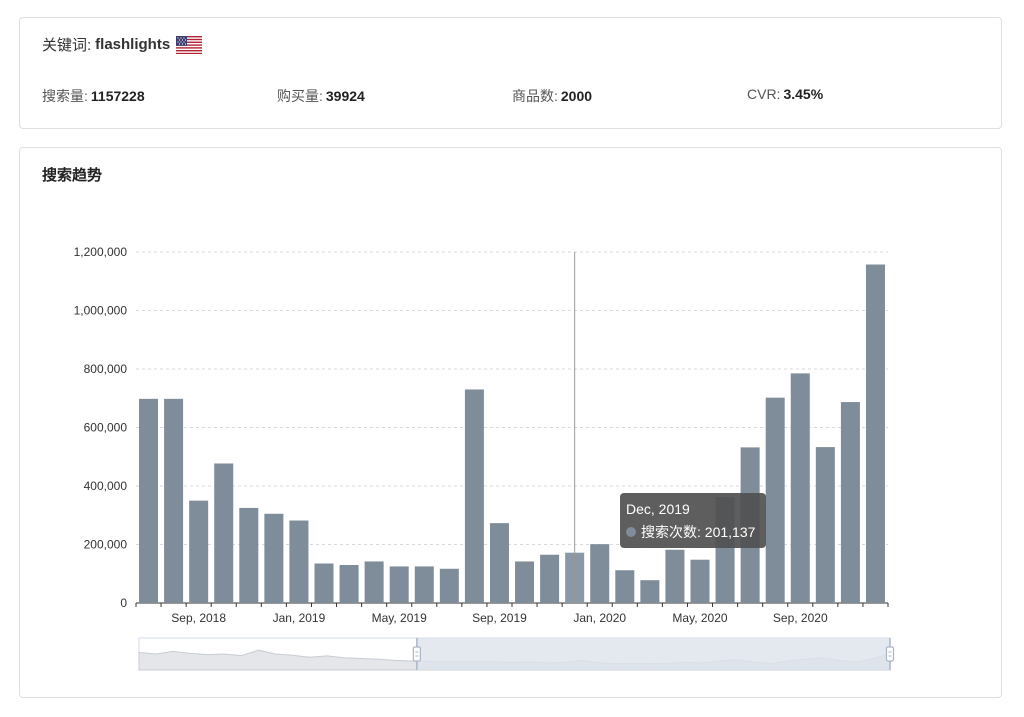 This screenshot has height=717, width=1024. Describe the element at coordinates (693, 520) in the screenshot. I see `tooltip-box` at that location.